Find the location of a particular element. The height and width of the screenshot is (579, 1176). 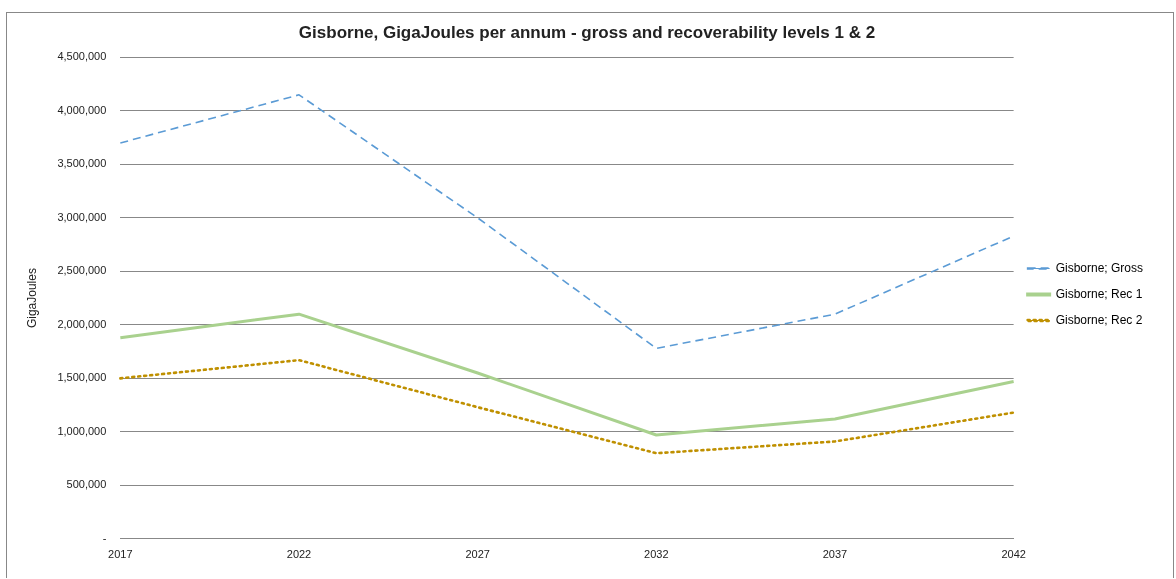

y-tick-label: 3,500,000 is located at coordinates (82, 163).